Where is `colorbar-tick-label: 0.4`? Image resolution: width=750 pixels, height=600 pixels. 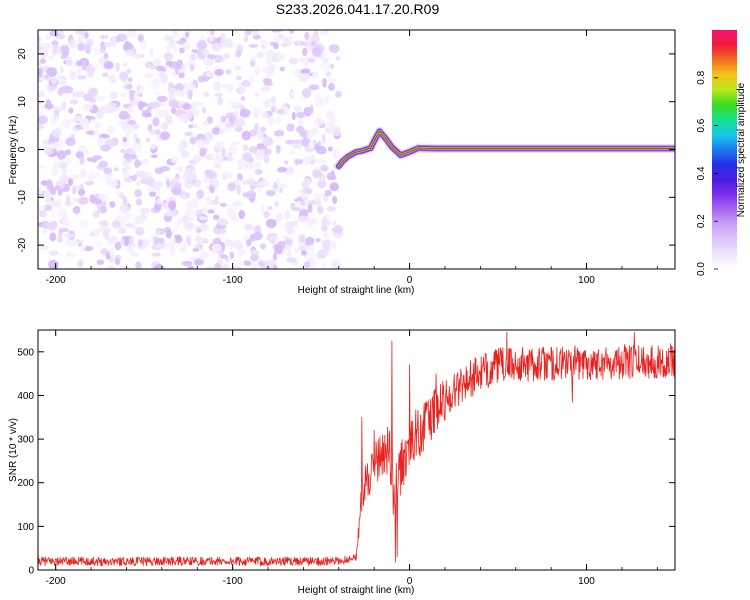 colorbar-tick-label: 0.4 is located at coordinates (701, 173).